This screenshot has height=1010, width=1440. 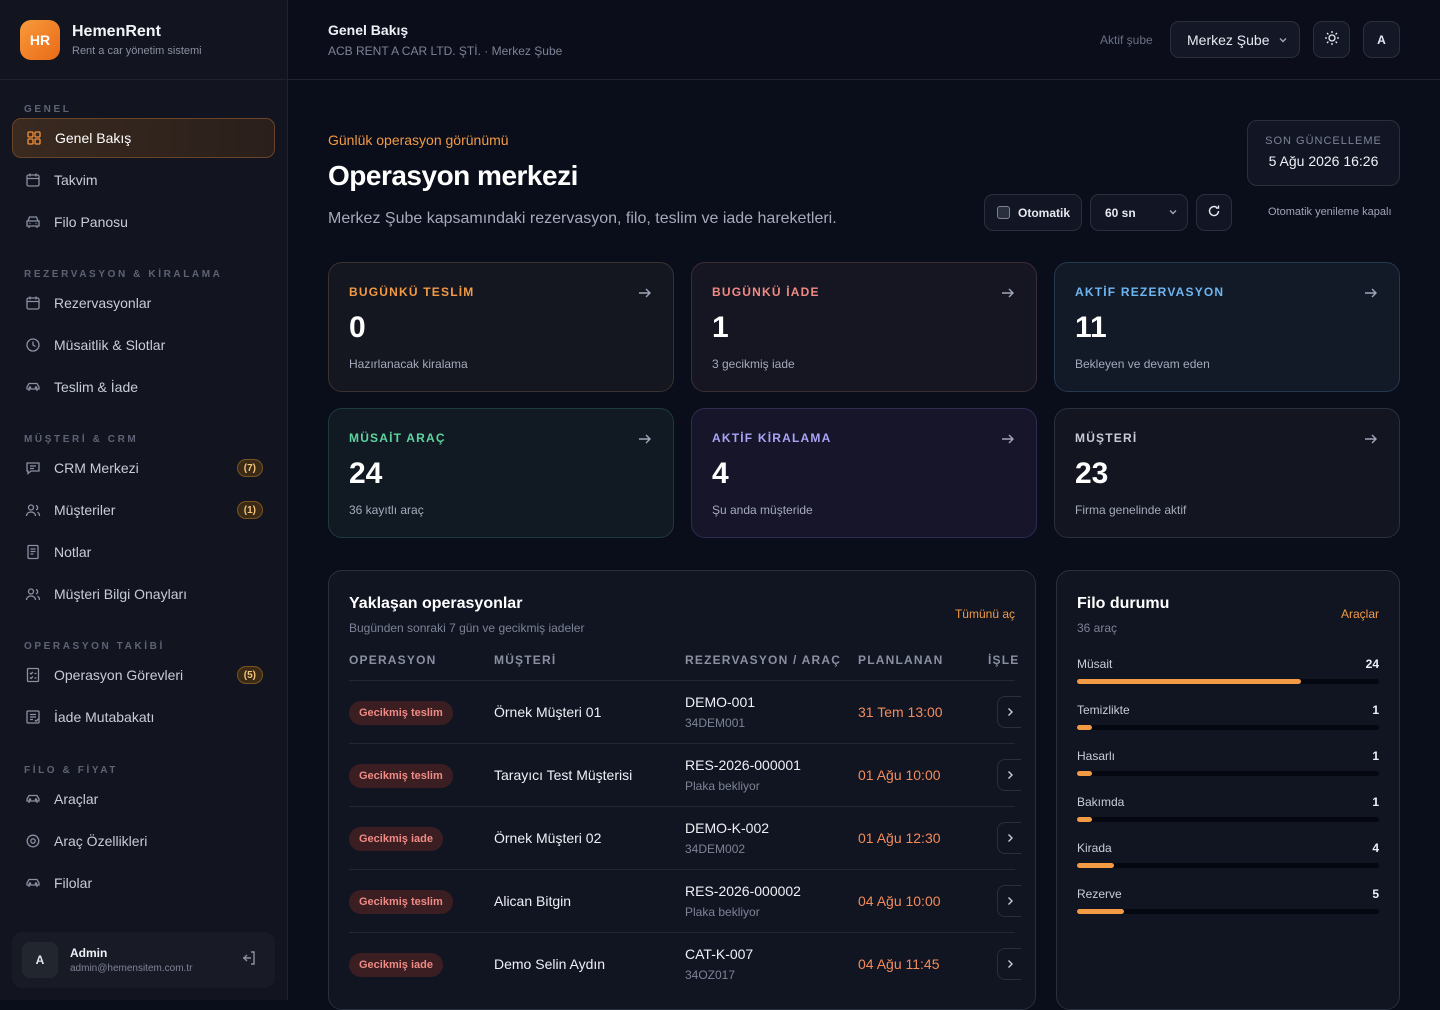 What do you see at coordinates (720, 327) in the screenshot?
I see `kpi-value: 1` at bounding box center [720, 327].